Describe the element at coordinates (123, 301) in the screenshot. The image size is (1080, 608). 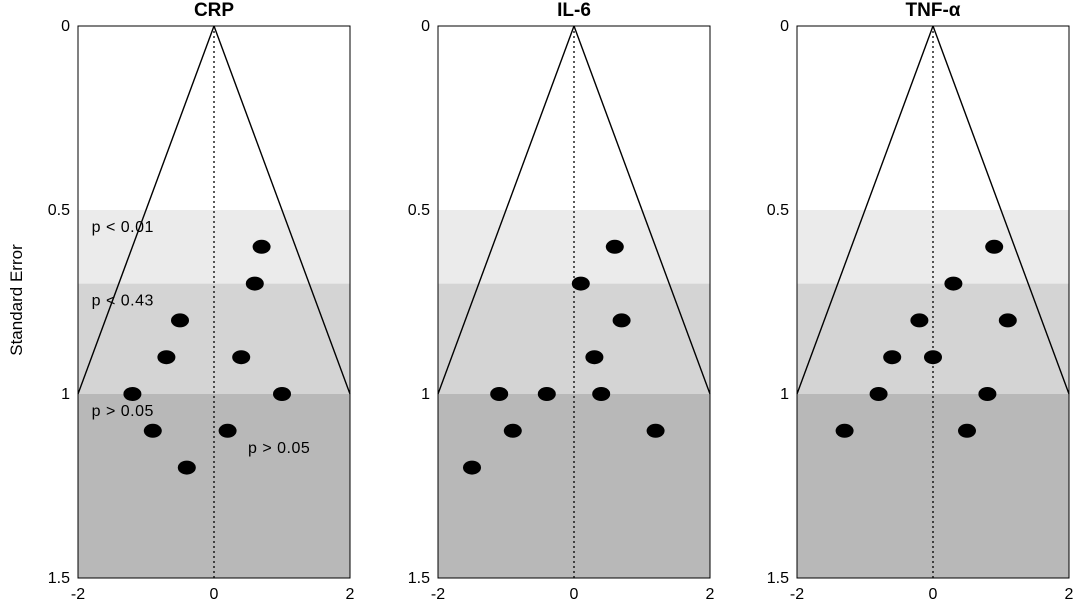
I see `band-annotation: p < 0.43` at that location.